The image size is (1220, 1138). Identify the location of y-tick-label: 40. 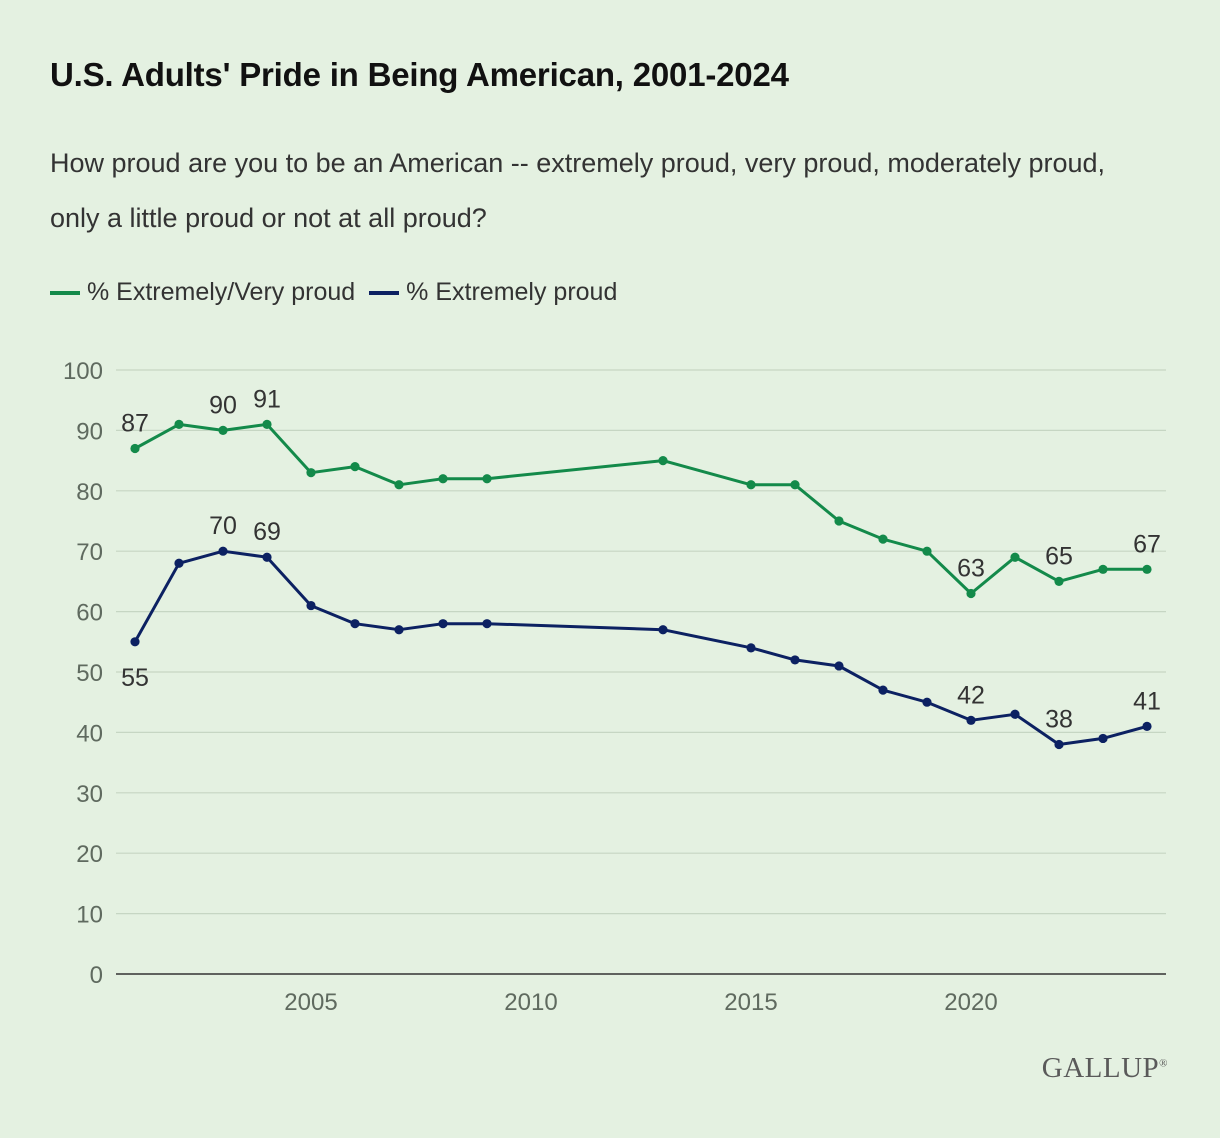
(89, 733).